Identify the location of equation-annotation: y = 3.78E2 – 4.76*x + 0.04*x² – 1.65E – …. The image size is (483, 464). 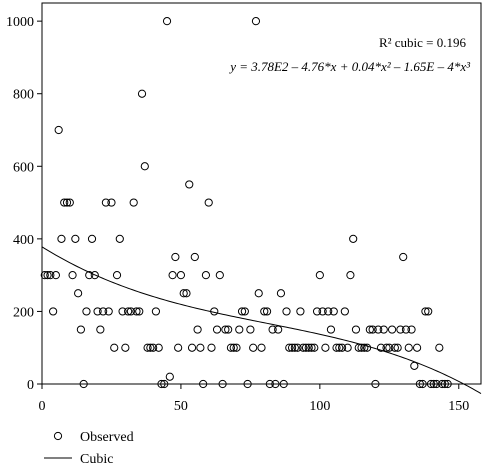
(349, 66).